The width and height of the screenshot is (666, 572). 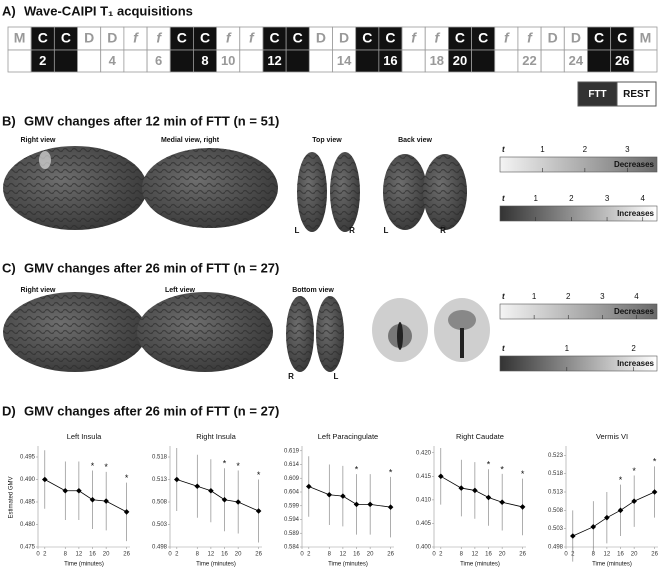 What do you see at coordinates (424, 477) in the screenshot?
I see `y-tick-label: 0.415` at bounding box center [424, 477].